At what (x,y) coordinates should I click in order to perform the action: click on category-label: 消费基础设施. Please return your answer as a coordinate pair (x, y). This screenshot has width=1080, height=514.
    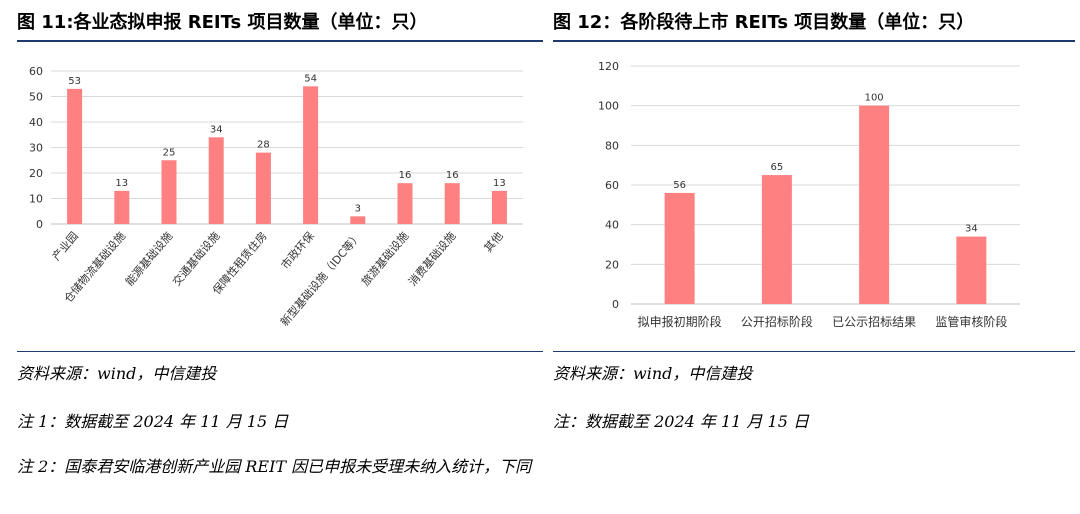
    Looking at the image, I should click on (431, 259).